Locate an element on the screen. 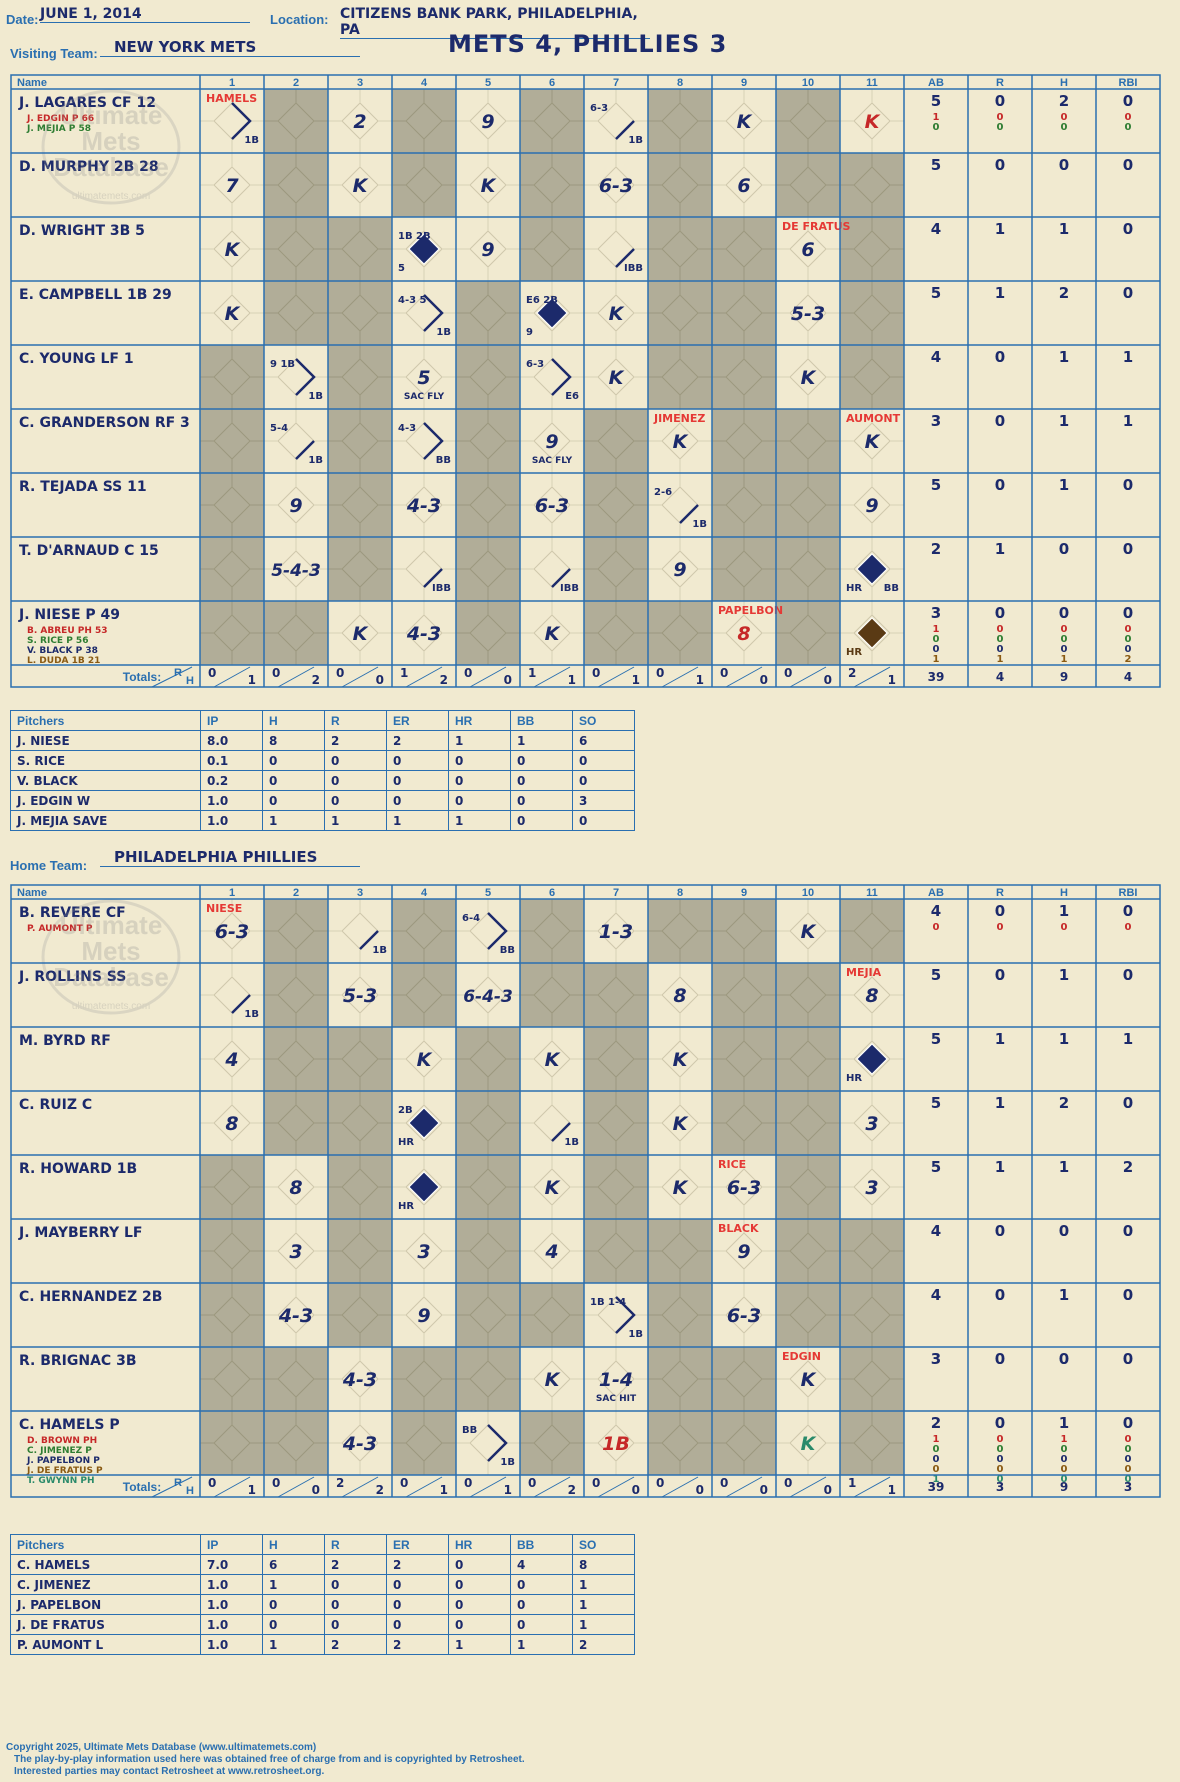 This screenshot has height=1782, width=1180. stat-header-h: H is located at coordinates (1064, 893).